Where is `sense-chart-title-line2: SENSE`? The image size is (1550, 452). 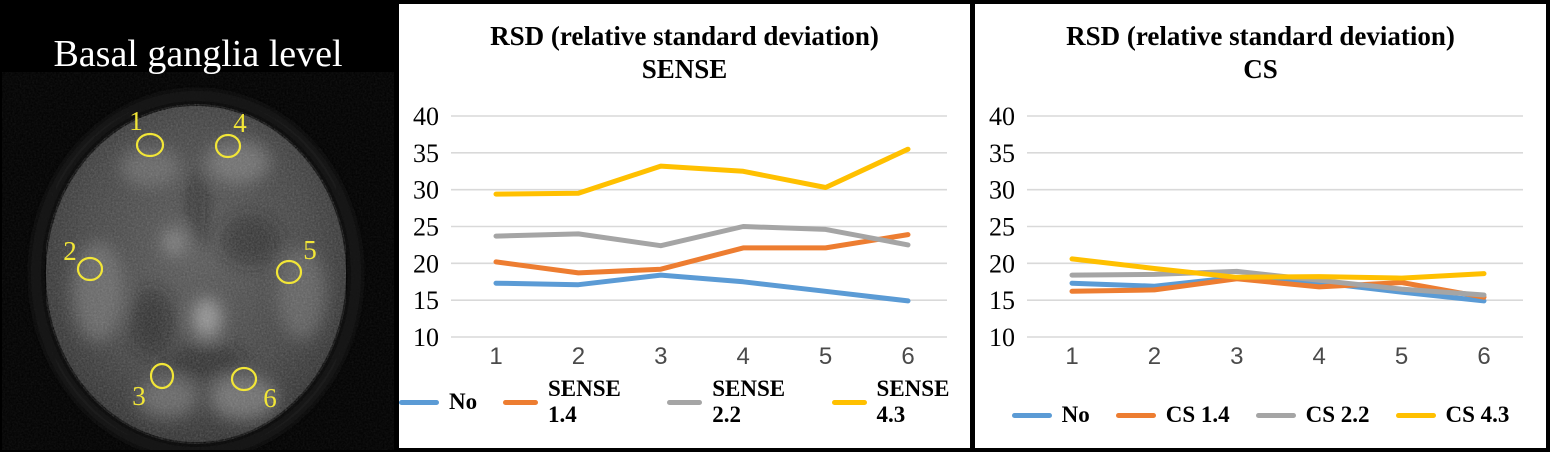
sense-chart-title-line2: SENSE is located at coordinates (684, 69).